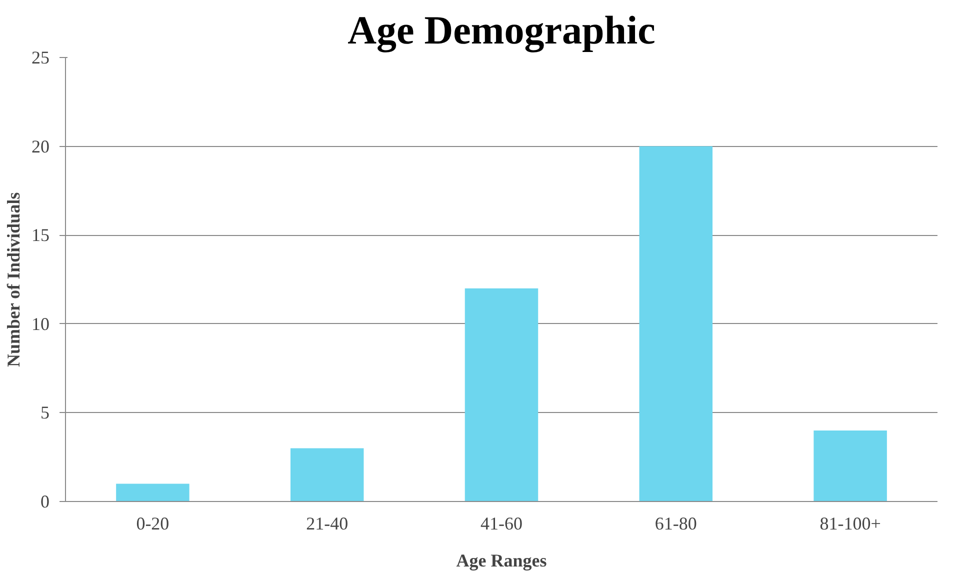  What do you see at coordinates (45, 412) in the screenshot?
I see `y-tick-label: 5` at bounding box center [45, 412].